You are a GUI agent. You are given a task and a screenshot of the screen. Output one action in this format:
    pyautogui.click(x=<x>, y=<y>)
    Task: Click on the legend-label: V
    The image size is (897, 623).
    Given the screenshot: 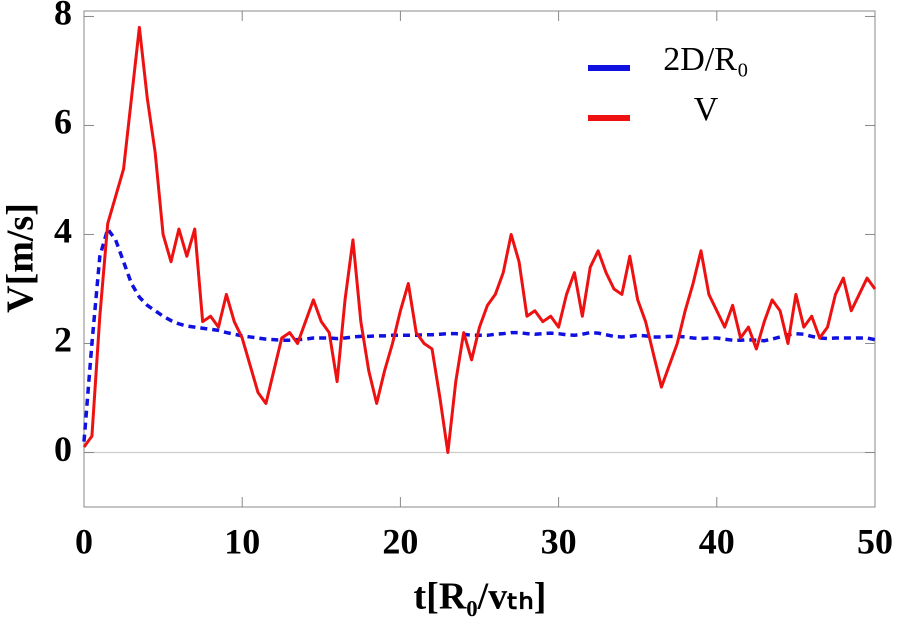 What is the action you would take?
    pyautogui.click(x=706, y=109)
    